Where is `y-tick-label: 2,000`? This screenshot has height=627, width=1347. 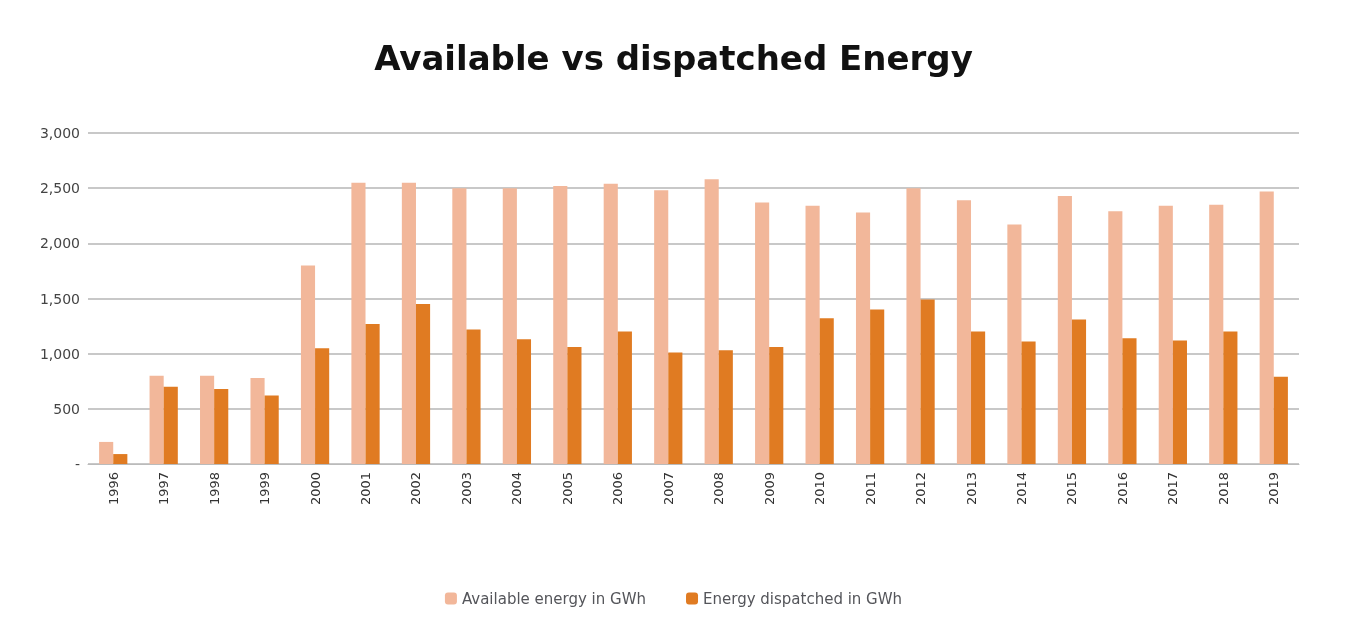 y-tick-label: 2,000 is located at coordinates (59, 243).